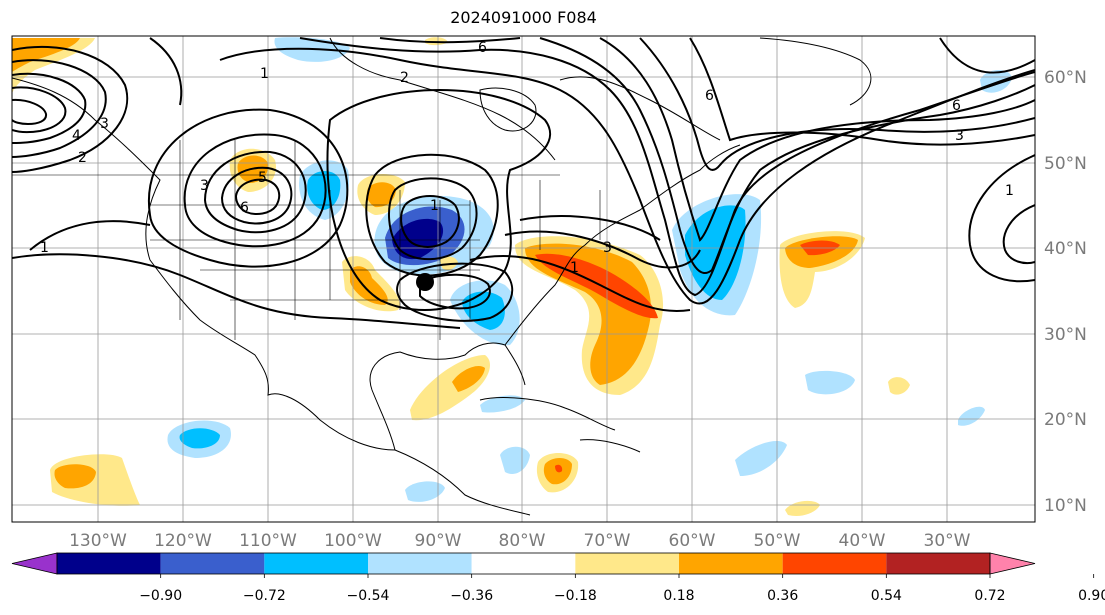  I want to click on storm-position-marker, so click(425, 282).